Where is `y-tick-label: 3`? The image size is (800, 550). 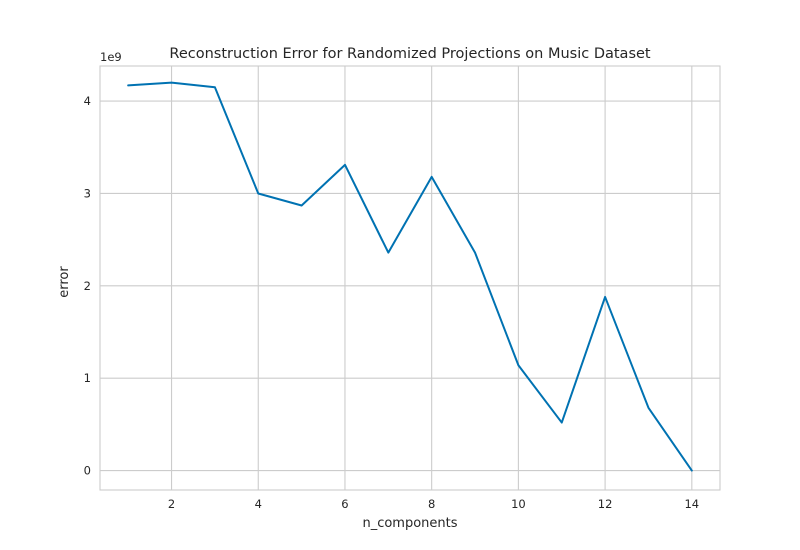
y-tick-label: 3 is located at coordinates (87, 193).